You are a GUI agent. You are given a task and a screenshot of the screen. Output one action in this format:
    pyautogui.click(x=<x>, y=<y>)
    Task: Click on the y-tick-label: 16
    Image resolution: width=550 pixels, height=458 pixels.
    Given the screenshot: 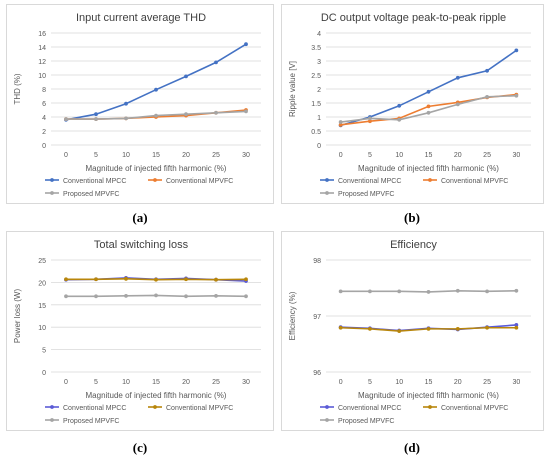 What is the action you would take?
    pyautogui.click(x=42, y=34)
    